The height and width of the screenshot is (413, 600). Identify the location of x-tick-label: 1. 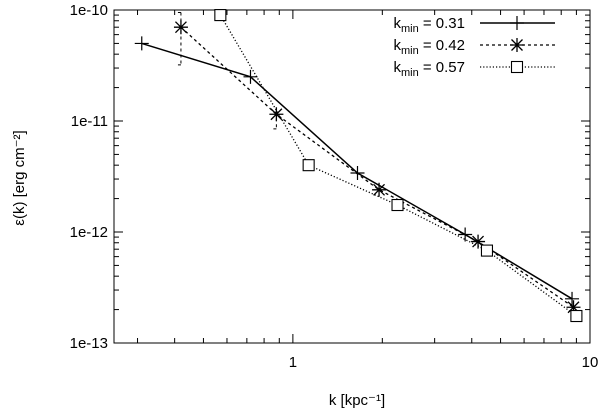
(293, 362).